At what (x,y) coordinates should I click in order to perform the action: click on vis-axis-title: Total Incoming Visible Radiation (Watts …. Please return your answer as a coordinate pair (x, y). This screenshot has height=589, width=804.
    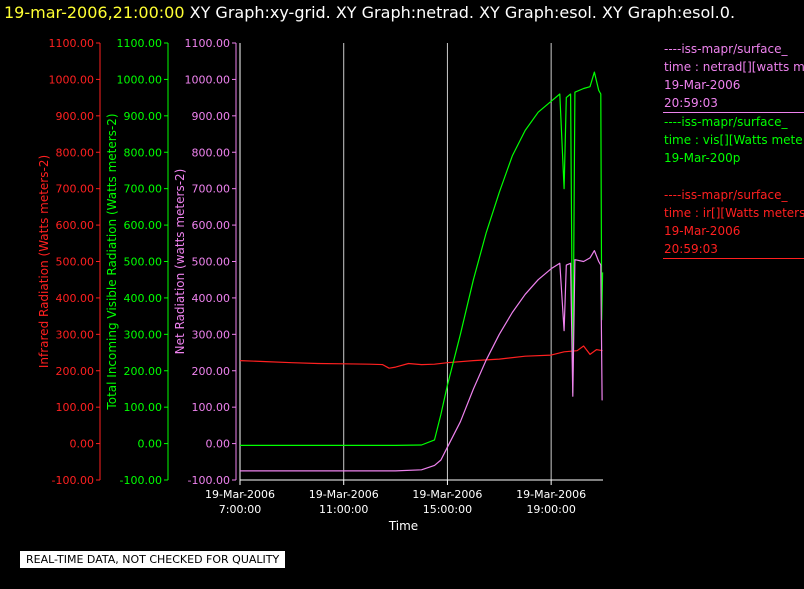
    Looking at the image, I should click on (112, 261).